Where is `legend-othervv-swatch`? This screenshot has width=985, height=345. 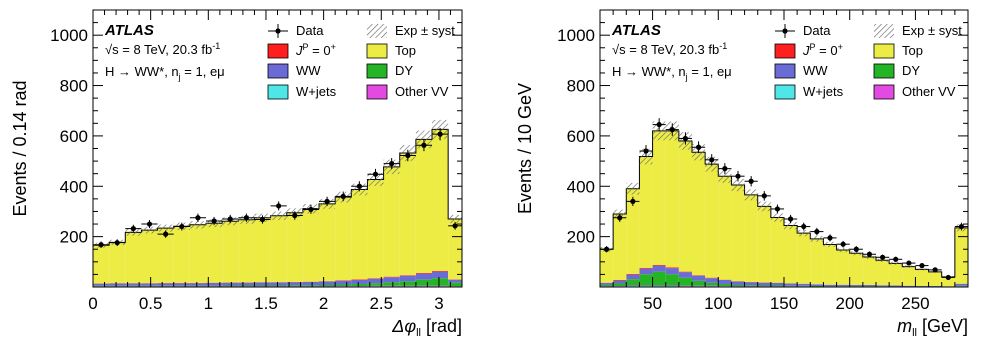 legend-othervv-swatch is located at coordinates (884, 92).